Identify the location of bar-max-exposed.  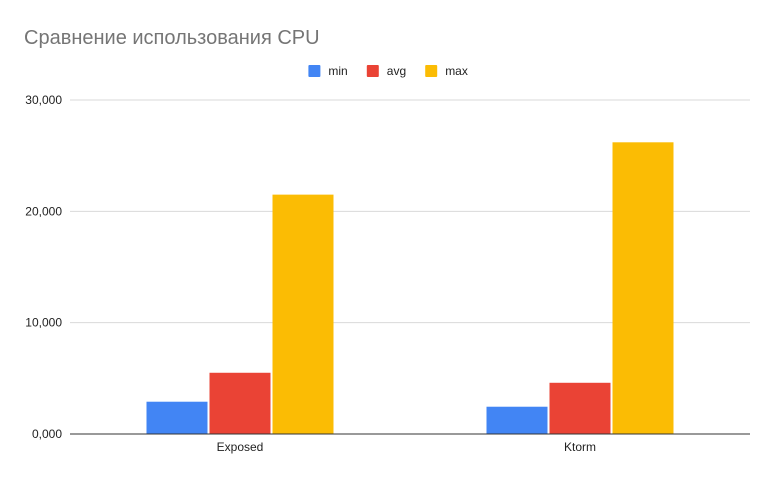
(303, 314).